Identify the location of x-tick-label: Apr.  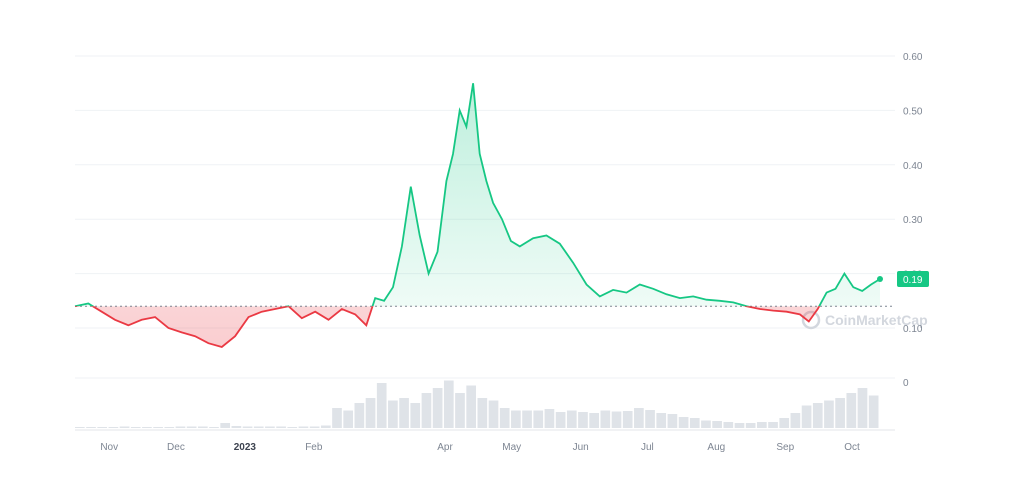
(445, 447).